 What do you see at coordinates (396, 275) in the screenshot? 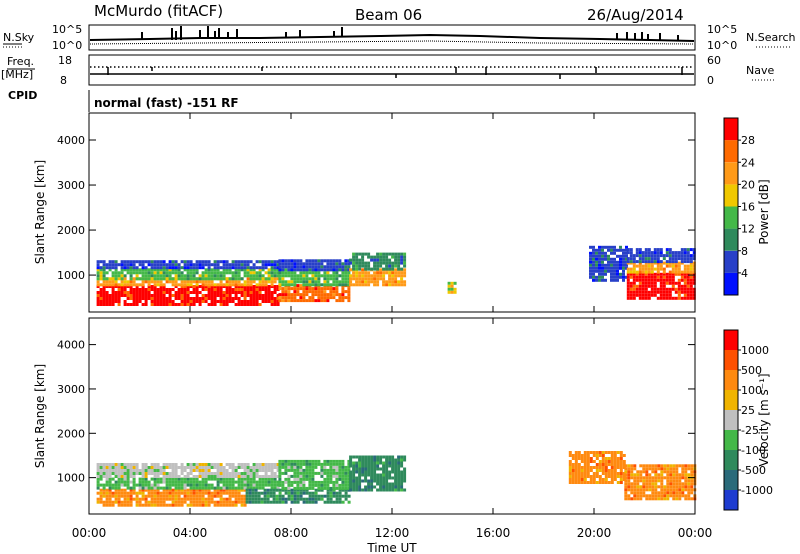
I see `power-data` at bounding box center [396, 275].